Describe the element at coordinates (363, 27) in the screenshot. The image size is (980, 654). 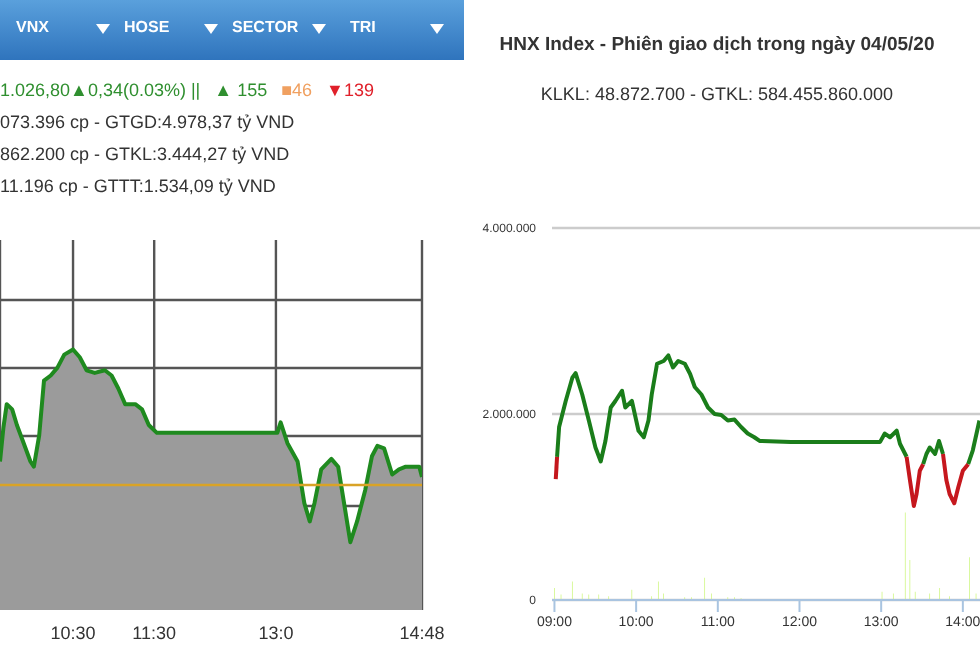
I see `text: TRI` at that location.